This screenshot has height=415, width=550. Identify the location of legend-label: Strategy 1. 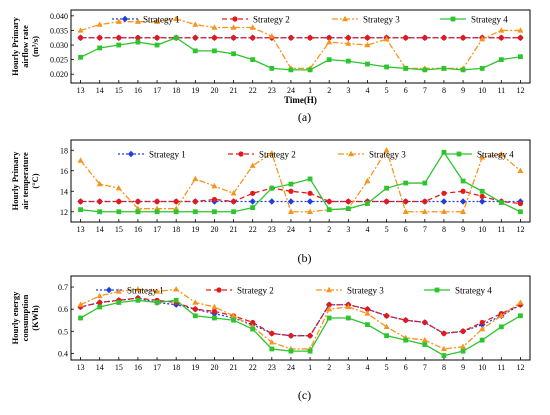
(145, 291).